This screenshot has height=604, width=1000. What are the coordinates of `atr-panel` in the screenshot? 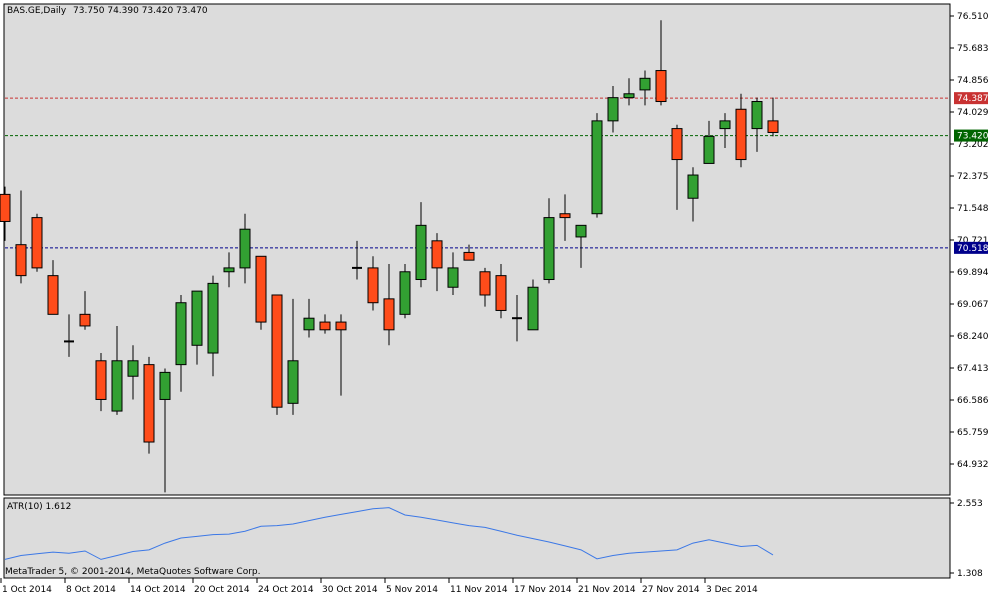 It's located at (477, 538).